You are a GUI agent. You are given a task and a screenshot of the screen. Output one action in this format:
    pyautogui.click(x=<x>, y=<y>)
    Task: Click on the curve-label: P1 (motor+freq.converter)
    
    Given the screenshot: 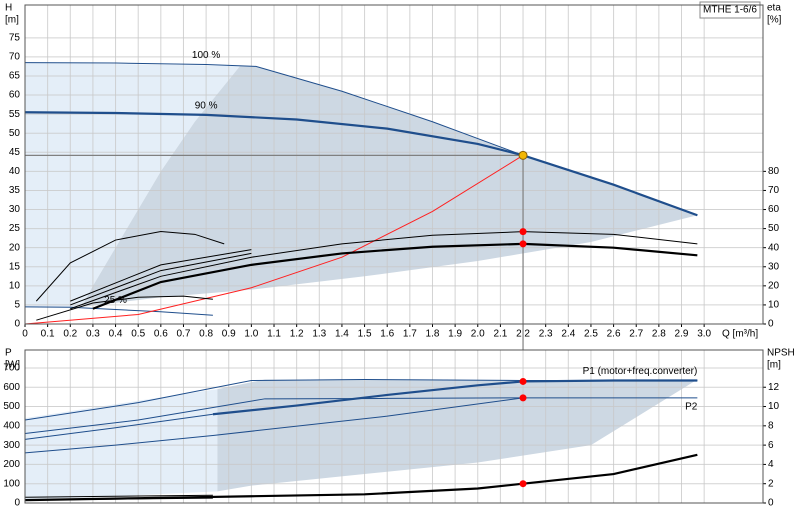 What is the action you would take?
    pyautogui.click(x=640, y=371)
    